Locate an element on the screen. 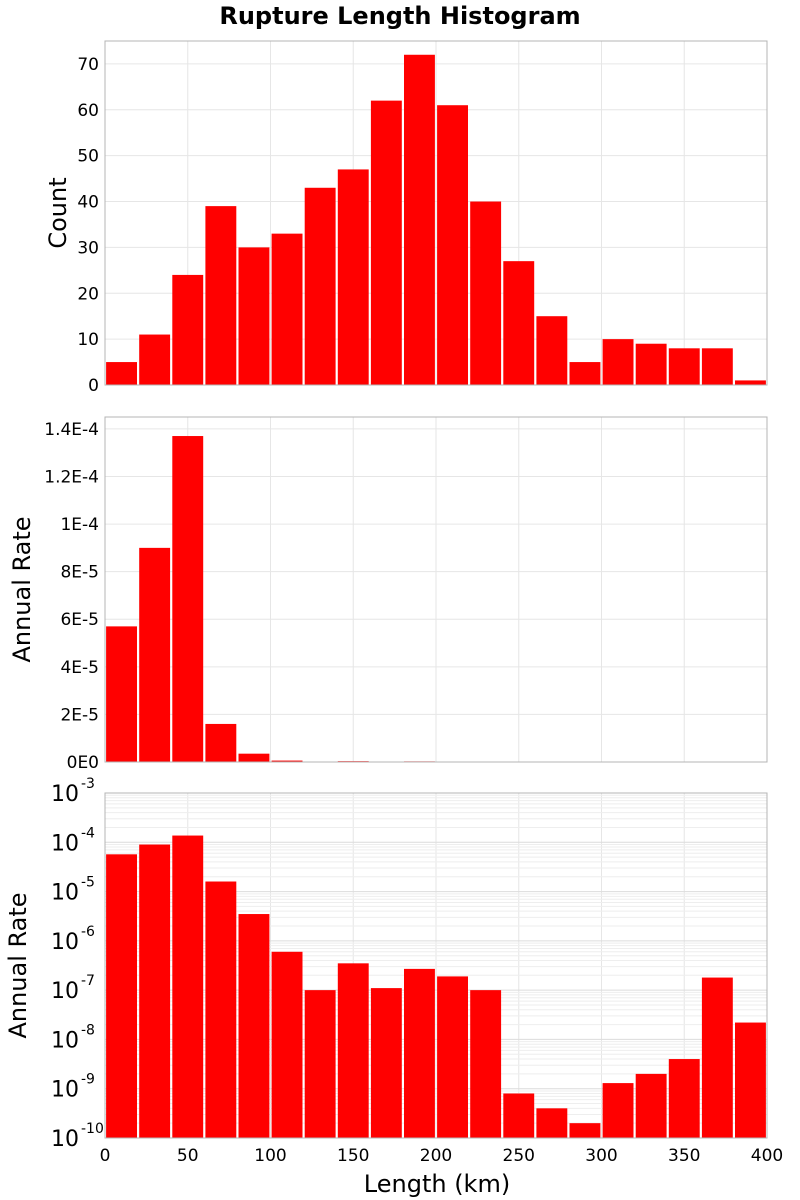  x-tick-label: 400 is located at coordinates (767, 1156).